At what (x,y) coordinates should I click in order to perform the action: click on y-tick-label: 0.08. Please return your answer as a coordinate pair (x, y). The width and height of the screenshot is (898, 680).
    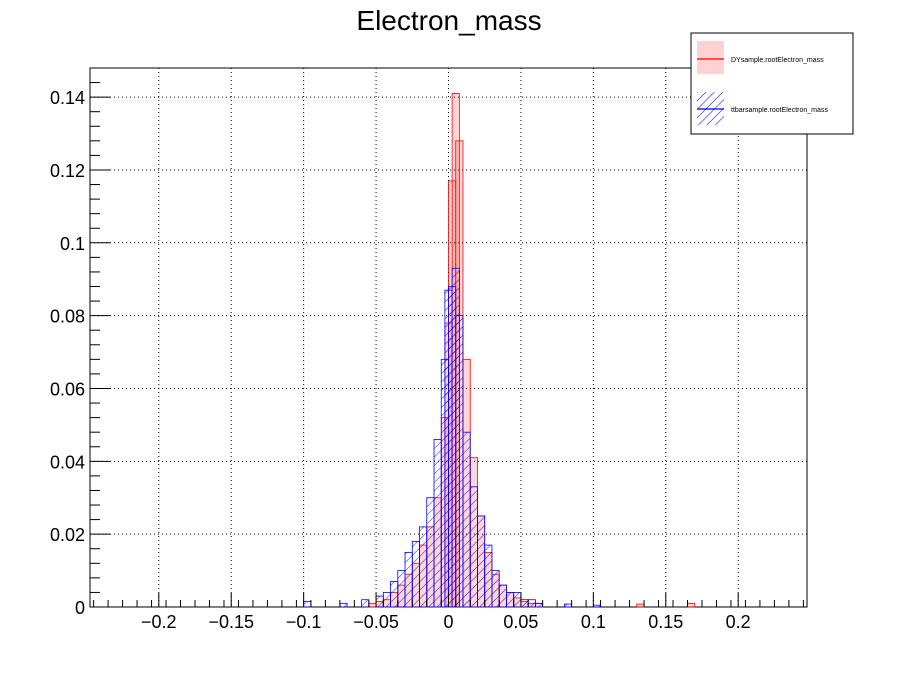
    Looking at the image, I should click on (67, 317).